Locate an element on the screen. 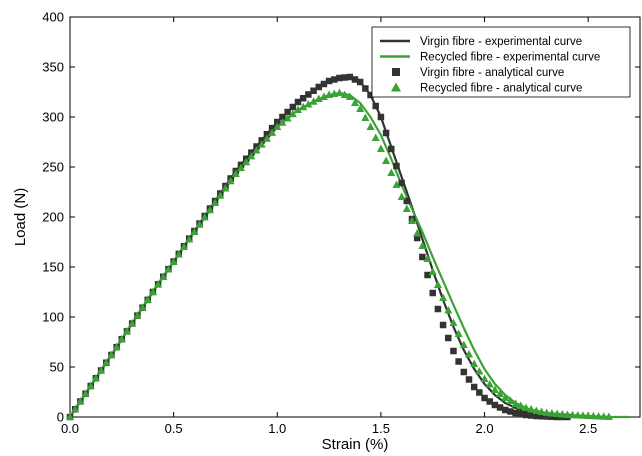 This screenshot has height=456, width=642. y-tick-label: 150 is located at coordinates (53, 267).